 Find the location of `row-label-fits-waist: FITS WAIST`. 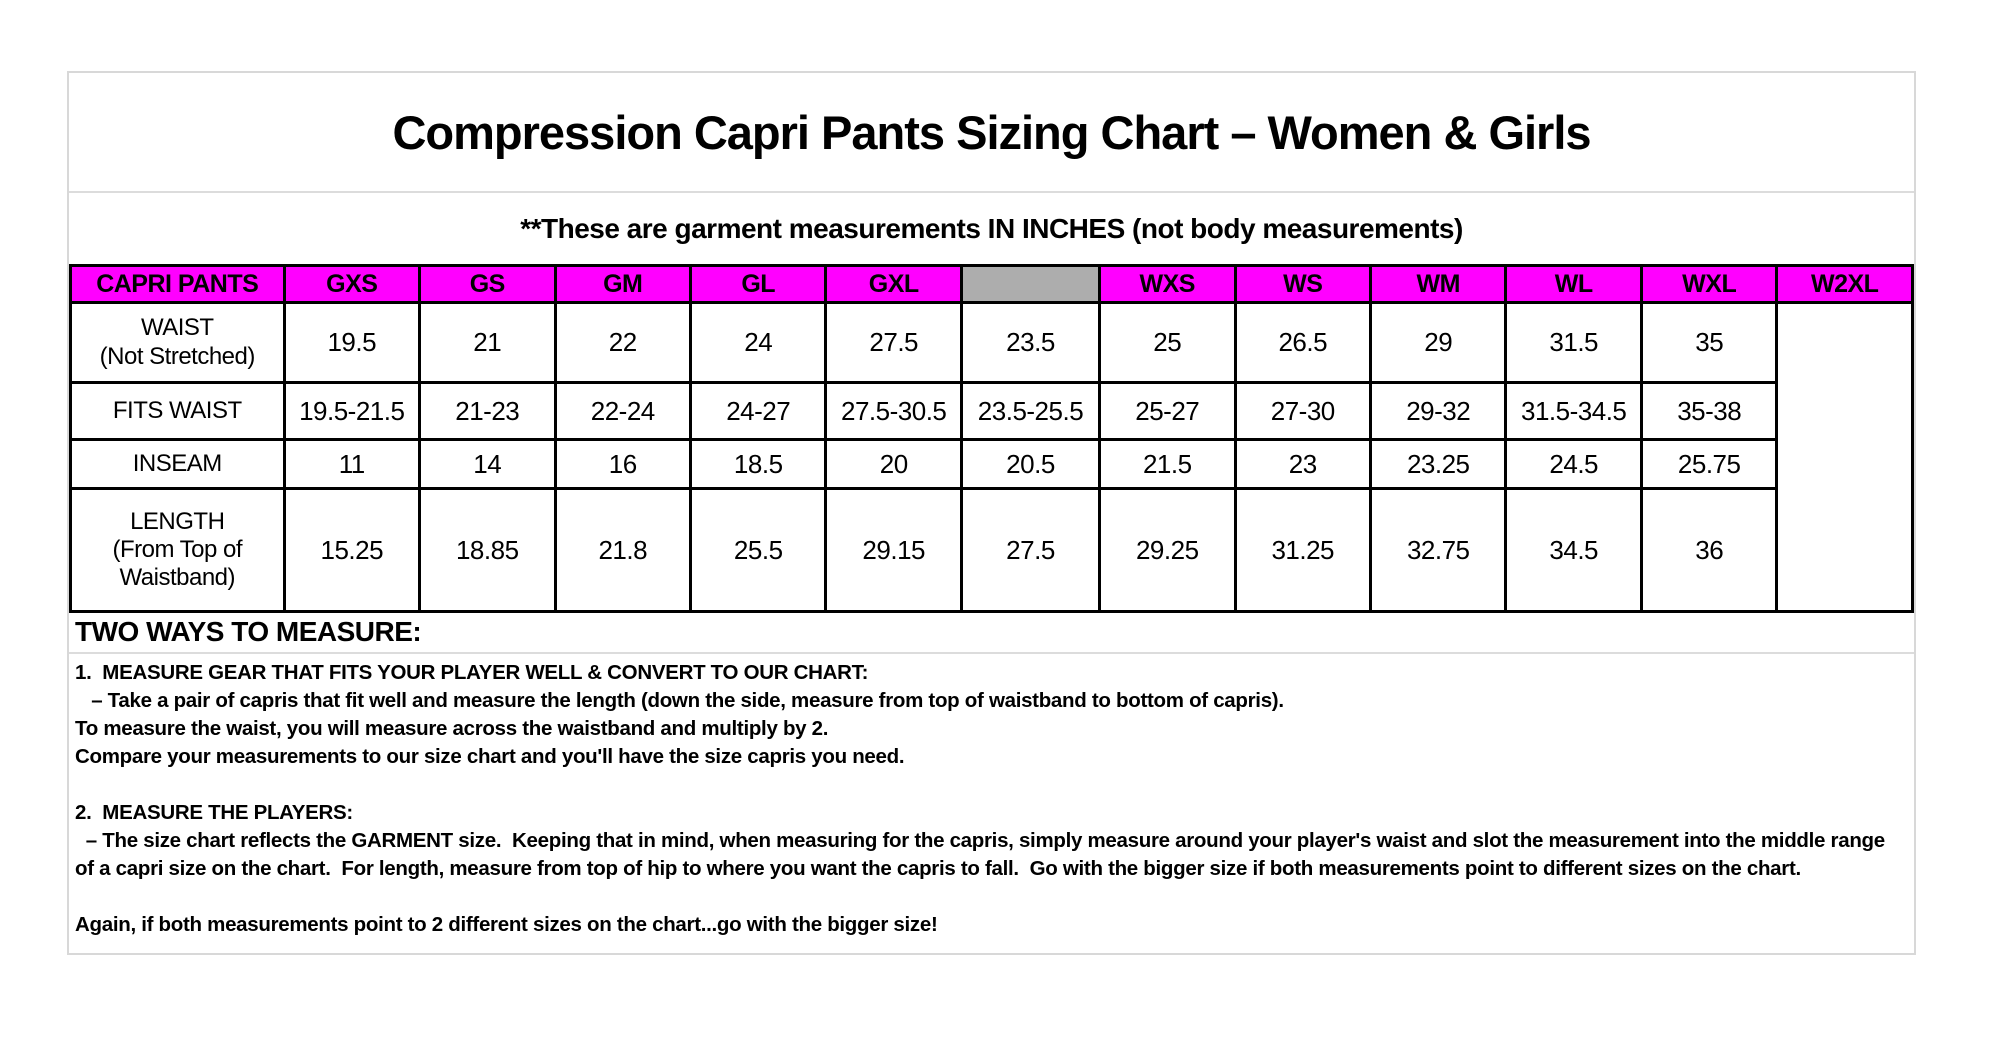

row-label-fits-waist: FITS WAIST is located at coordinates (177, 411).